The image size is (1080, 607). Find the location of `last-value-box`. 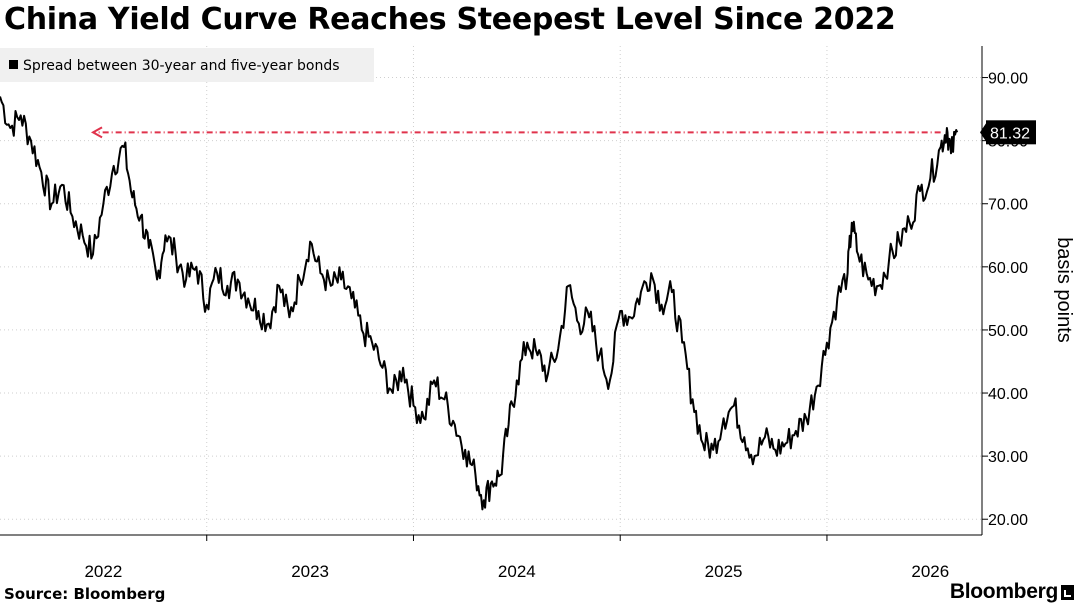

last-value-box is located at coordinates (1011, 132).